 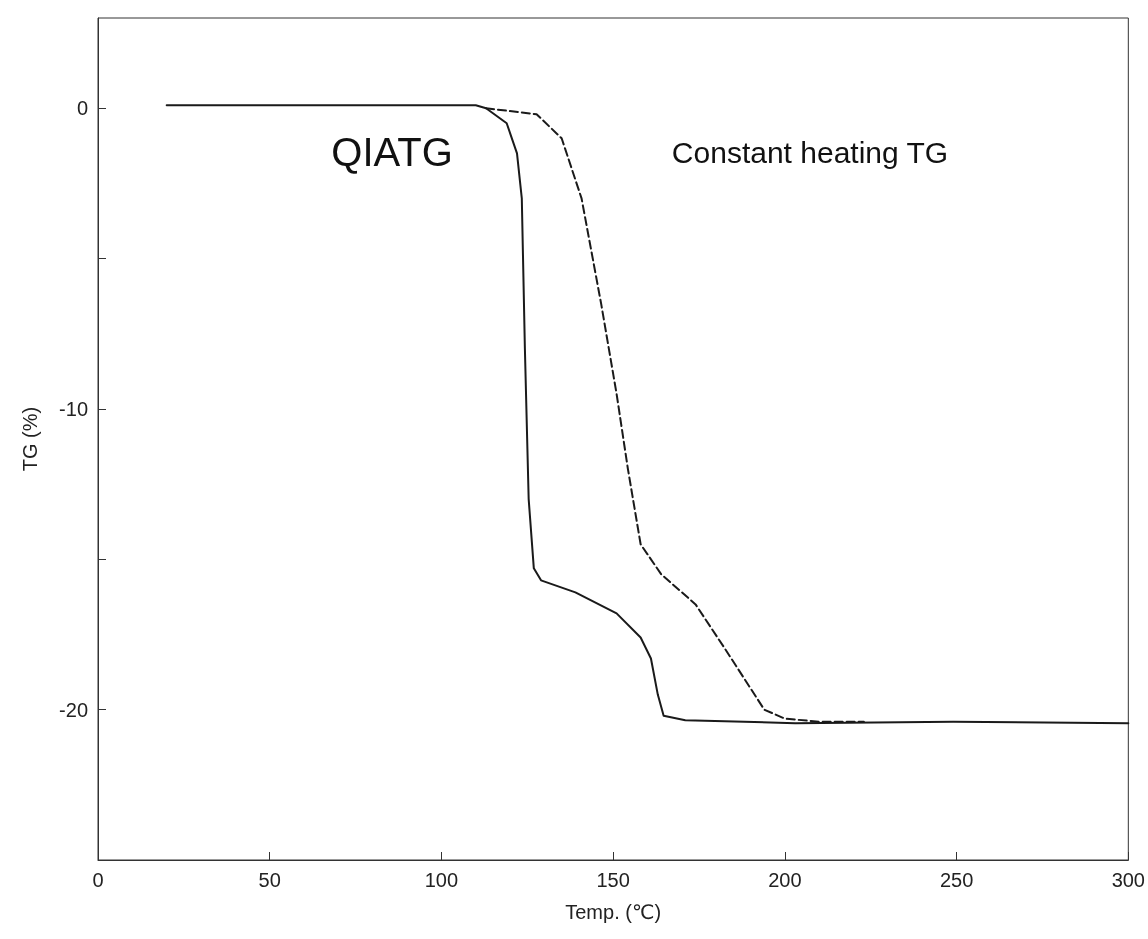 What do you see at coordinates (613, 912) in the screenshot?
I see `x-axis-title: Temp. (℃)` at bounding box center [613, 912].